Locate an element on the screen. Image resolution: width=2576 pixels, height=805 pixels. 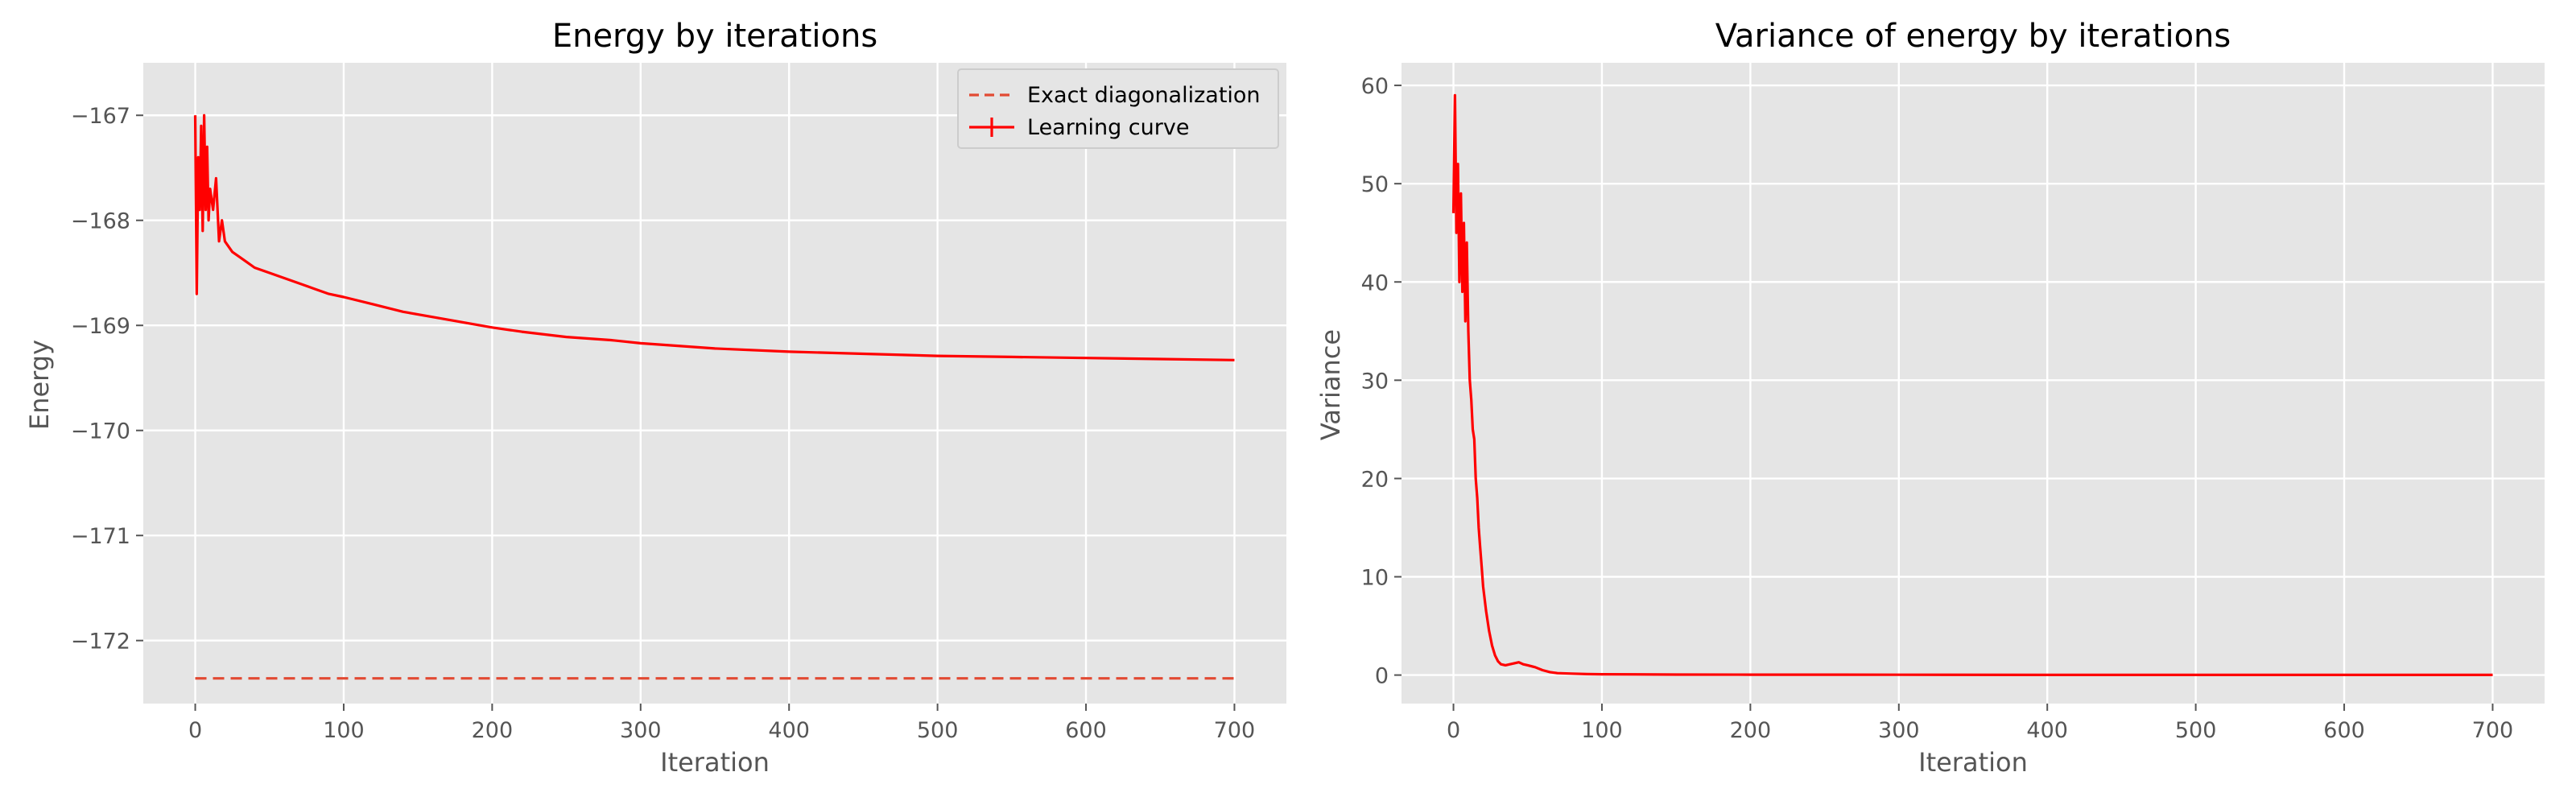
energy-y-tick-label: −169 is located at coordinates (100, 326).